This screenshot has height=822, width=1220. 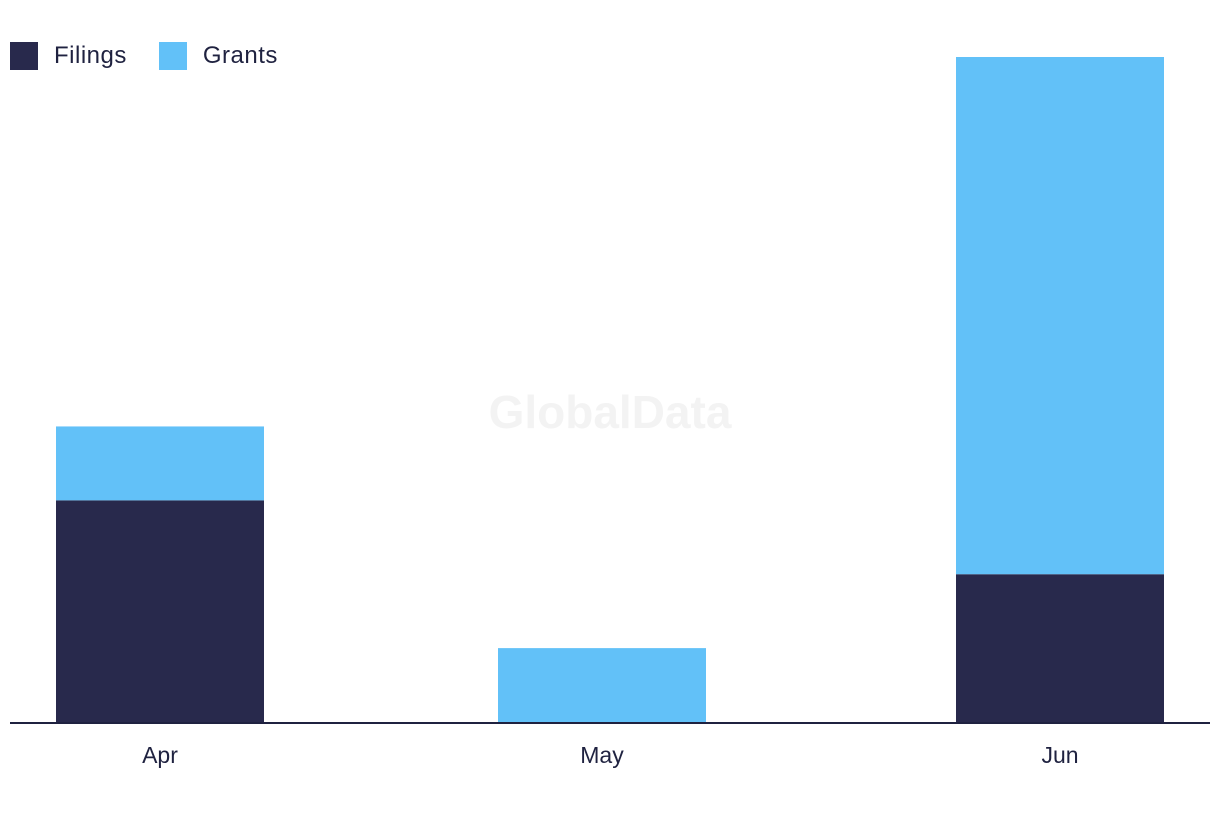 I want to click on legend-item-filings: Filings, so click(x=68, y=56).